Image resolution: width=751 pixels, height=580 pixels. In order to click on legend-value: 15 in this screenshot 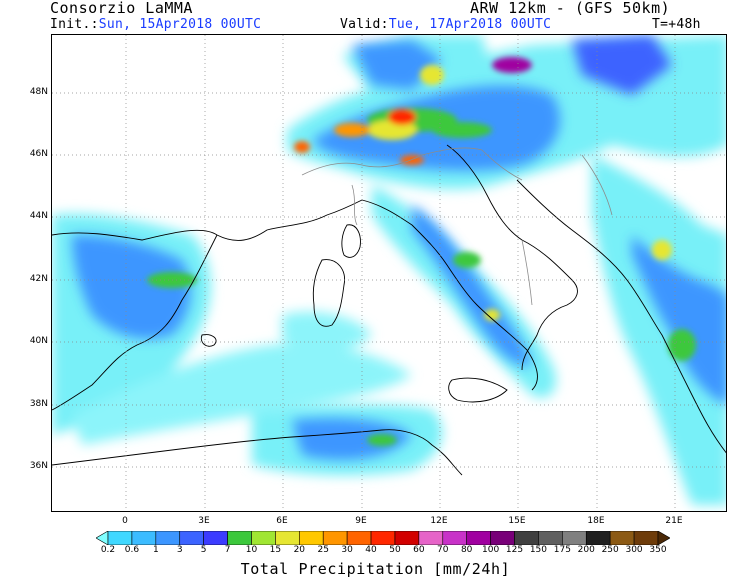, I will do `click(275, 550)`.